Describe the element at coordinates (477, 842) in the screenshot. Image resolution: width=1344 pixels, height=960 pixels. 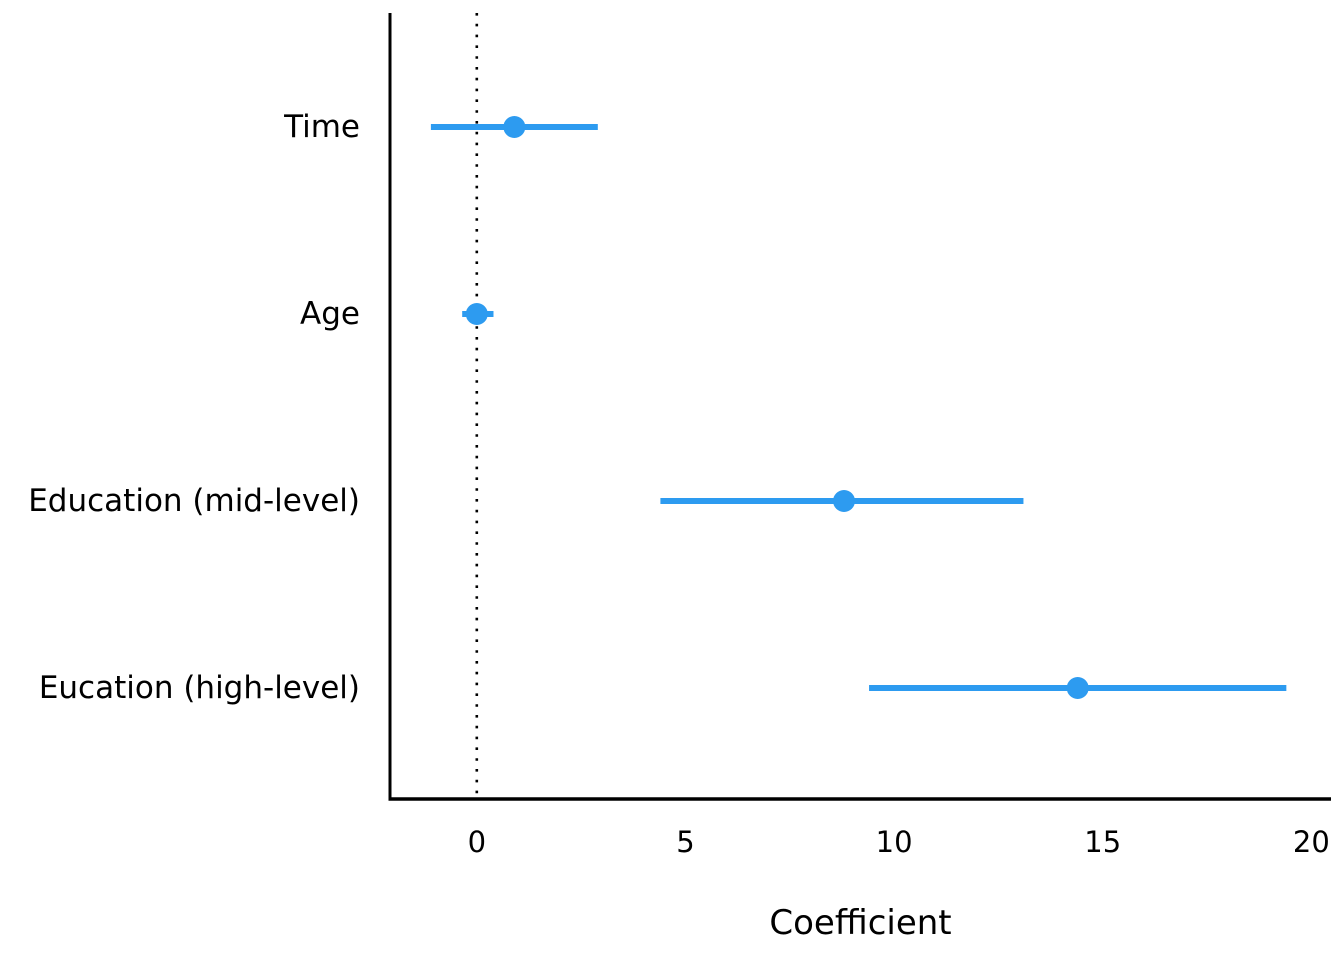
I see `x-tick-label: 0` at that location.